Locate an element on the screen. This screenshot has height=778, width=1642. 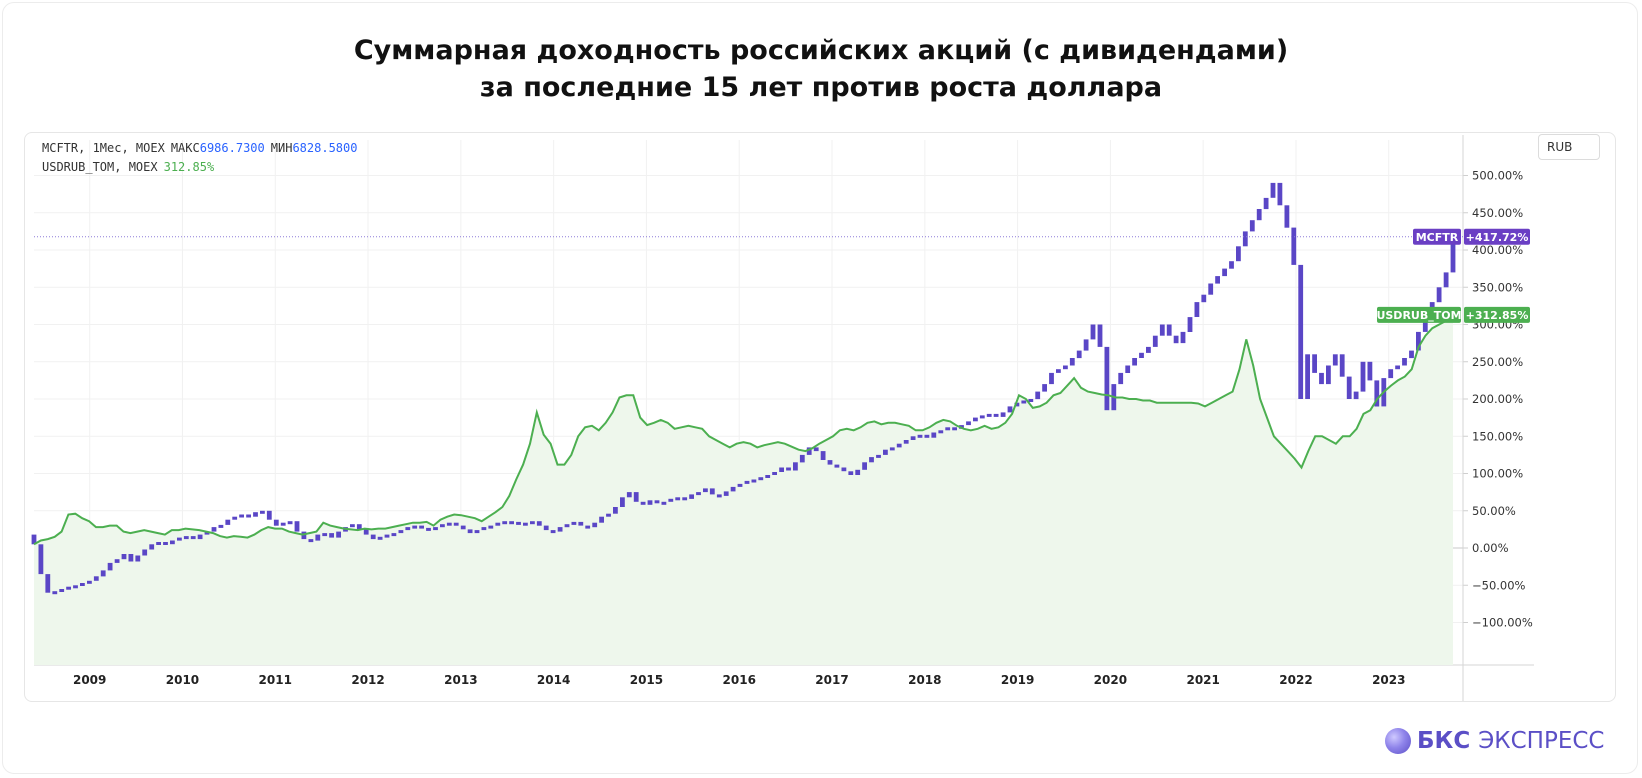
currency-button: RUB is located at coordinates (1569, 147).